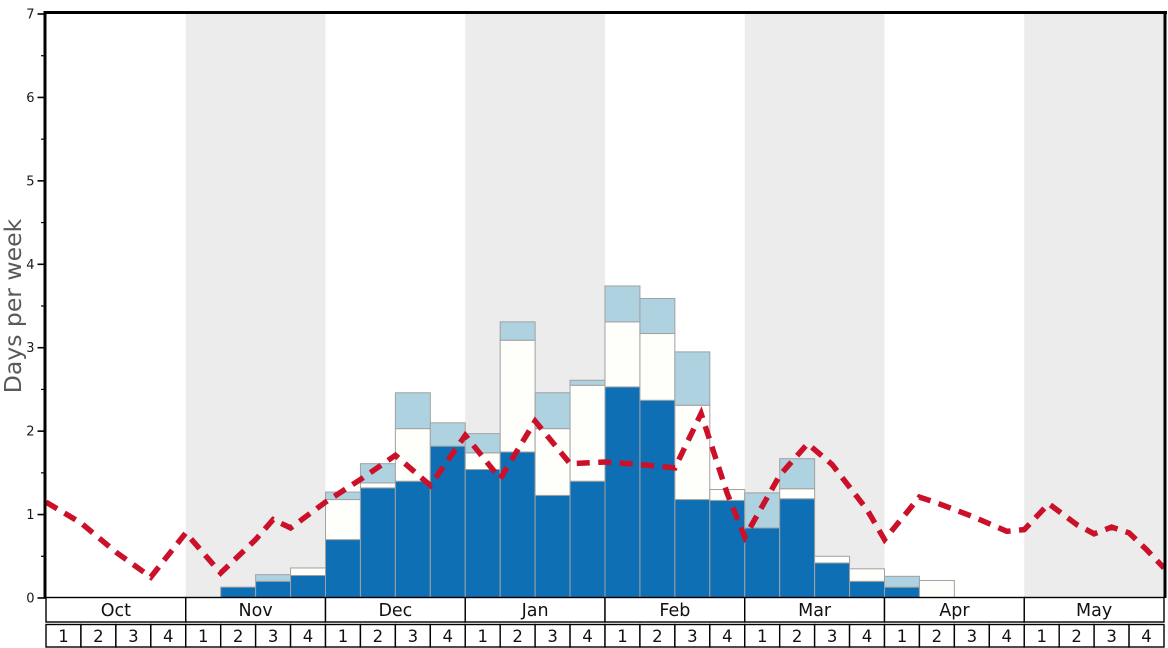 The image size is (1168, 648). I want to click on month-label: May, so click(1094, 611).